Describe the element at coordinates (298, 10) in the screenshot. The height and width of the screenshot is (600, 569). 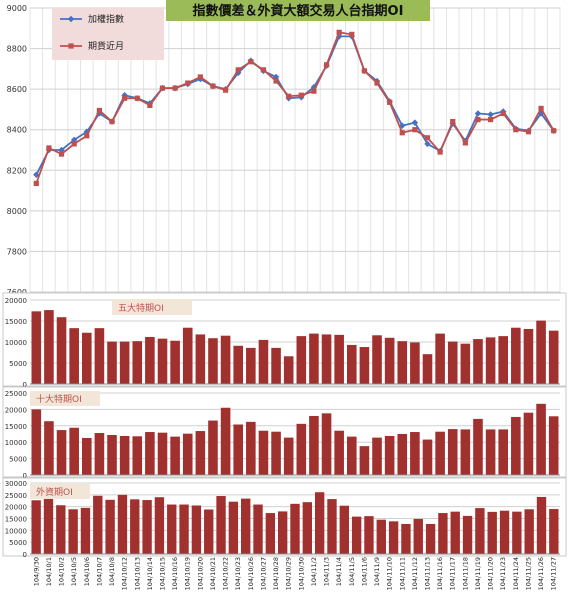
I see `title-box` at that location.